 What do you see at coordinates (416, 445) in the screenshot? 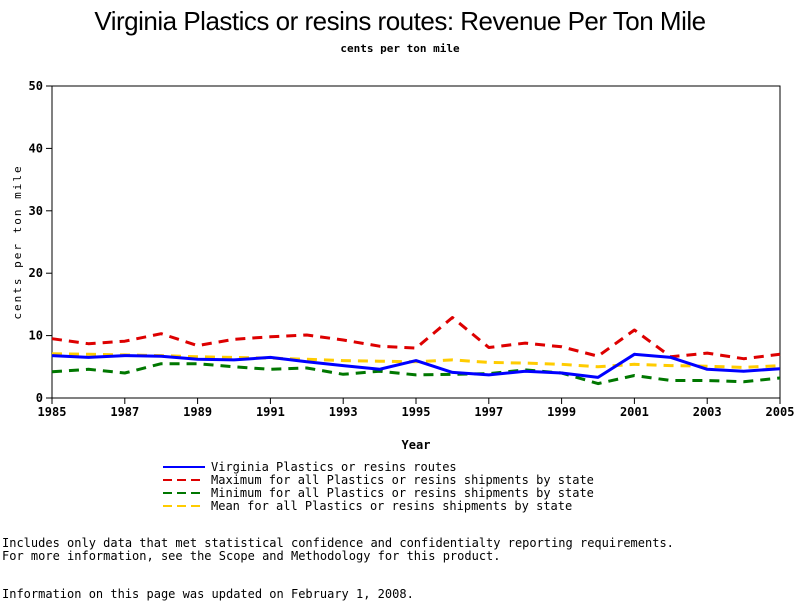
I see `x-axis-title: Year` at bounding box center [416, 445].